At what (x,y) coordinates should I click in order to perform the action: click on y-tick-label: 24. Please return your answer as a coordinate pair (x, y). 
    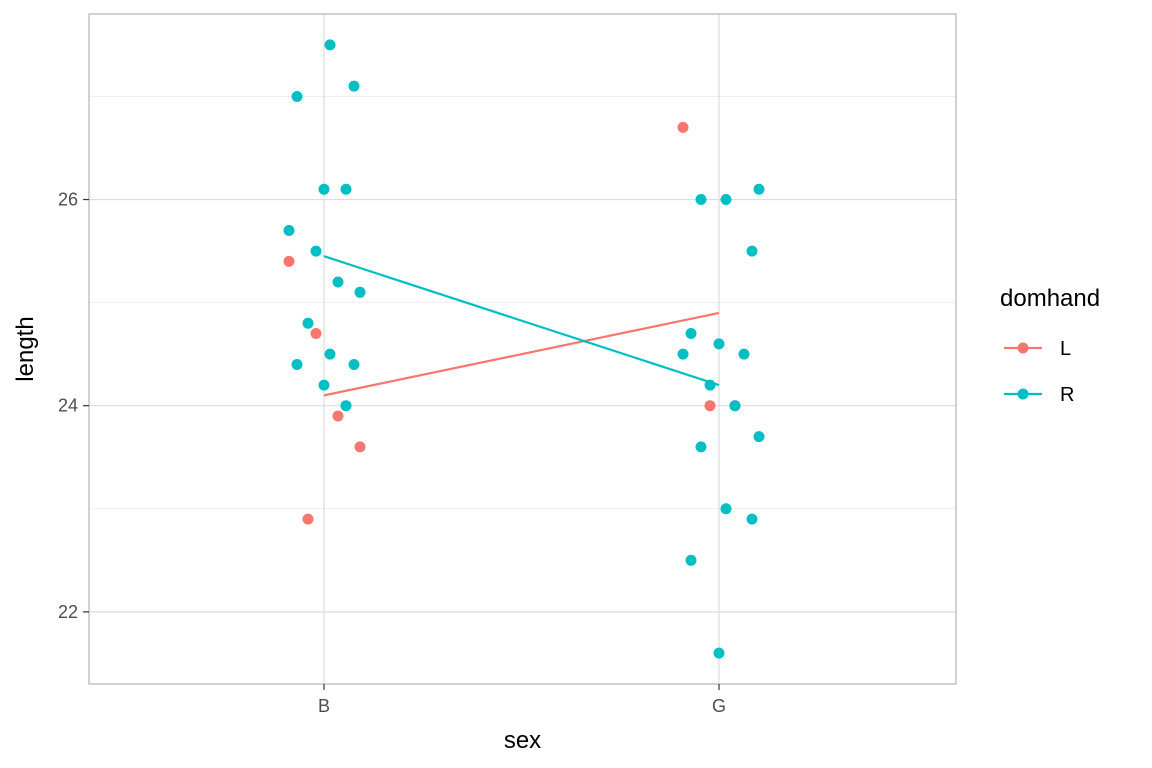
    Looking at the image, I should click on (68, 406).